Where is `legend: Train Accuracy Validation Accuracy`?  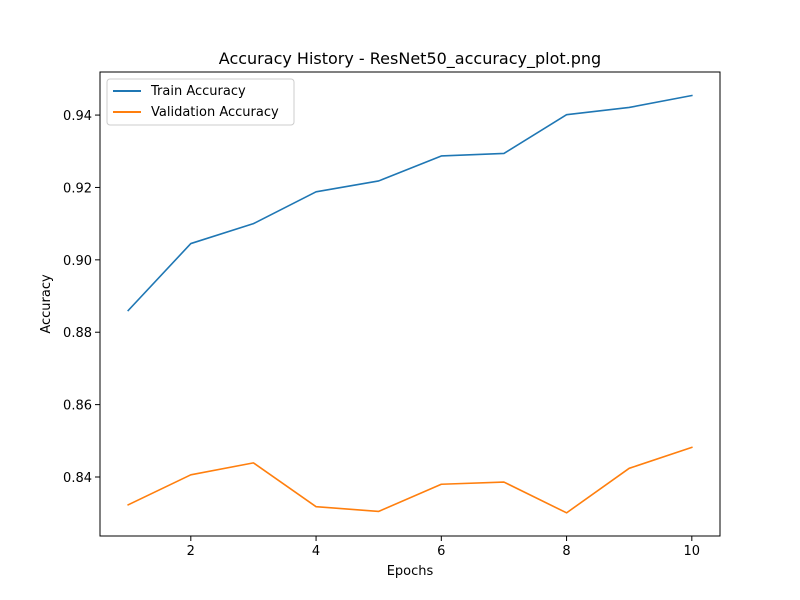 legend: Train Accuracy Validation Accuracy is located at coordinates (200, 102).